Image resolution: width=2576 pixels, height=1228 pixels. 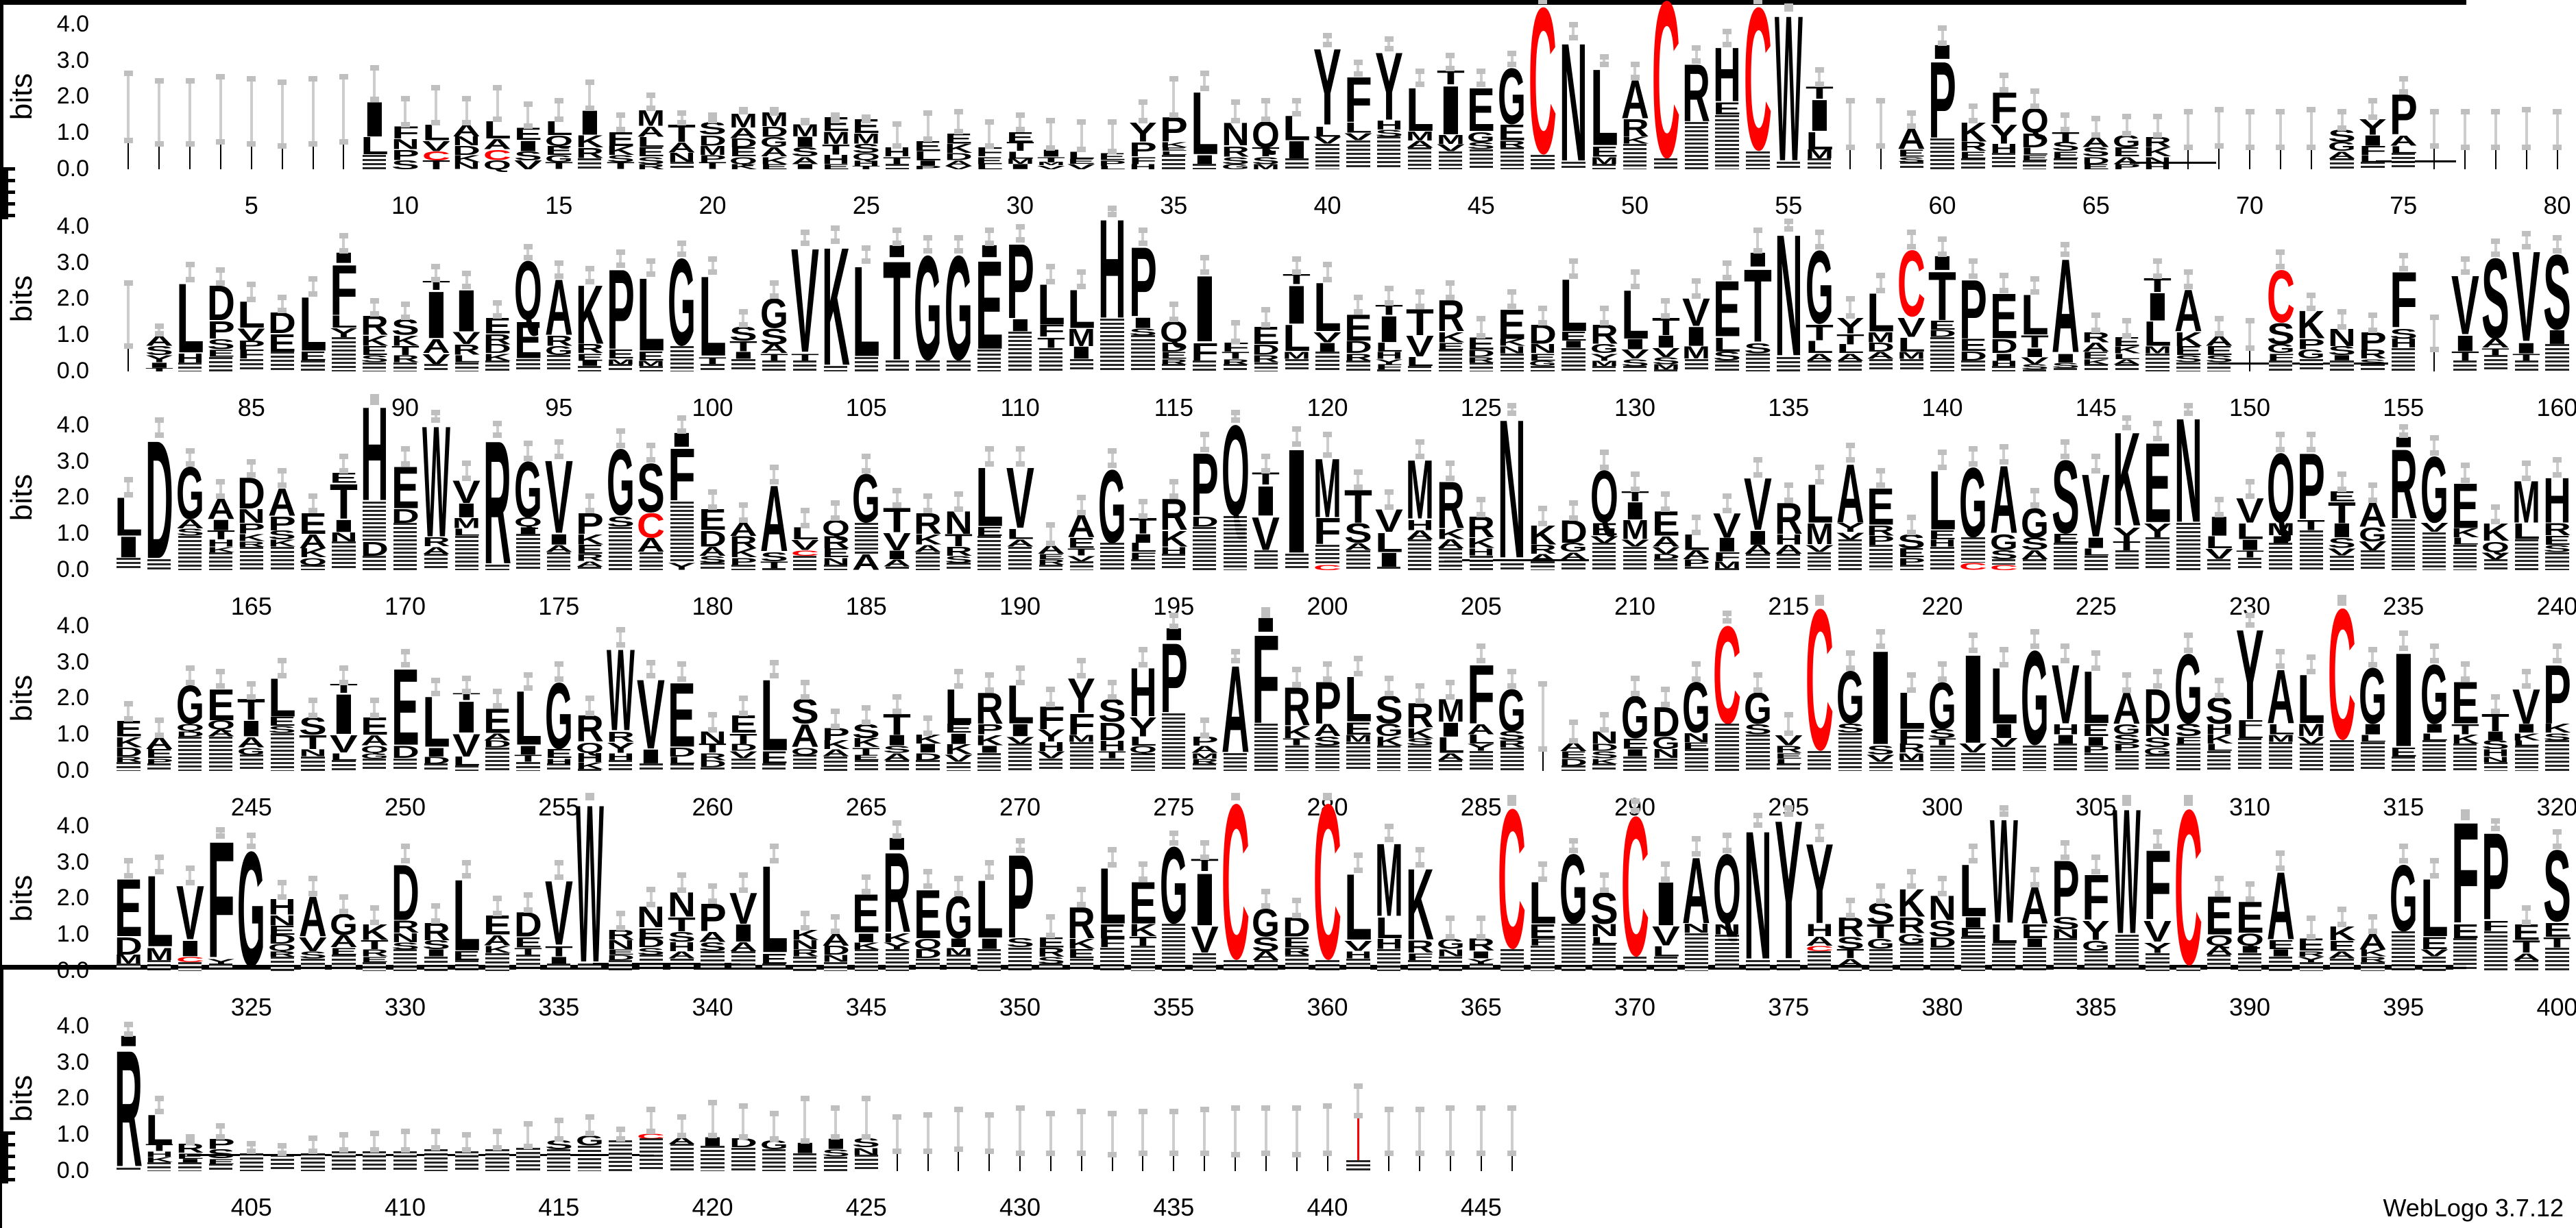 I want to click on logo-letter-cysteine: C, so click(x=497, y=155).